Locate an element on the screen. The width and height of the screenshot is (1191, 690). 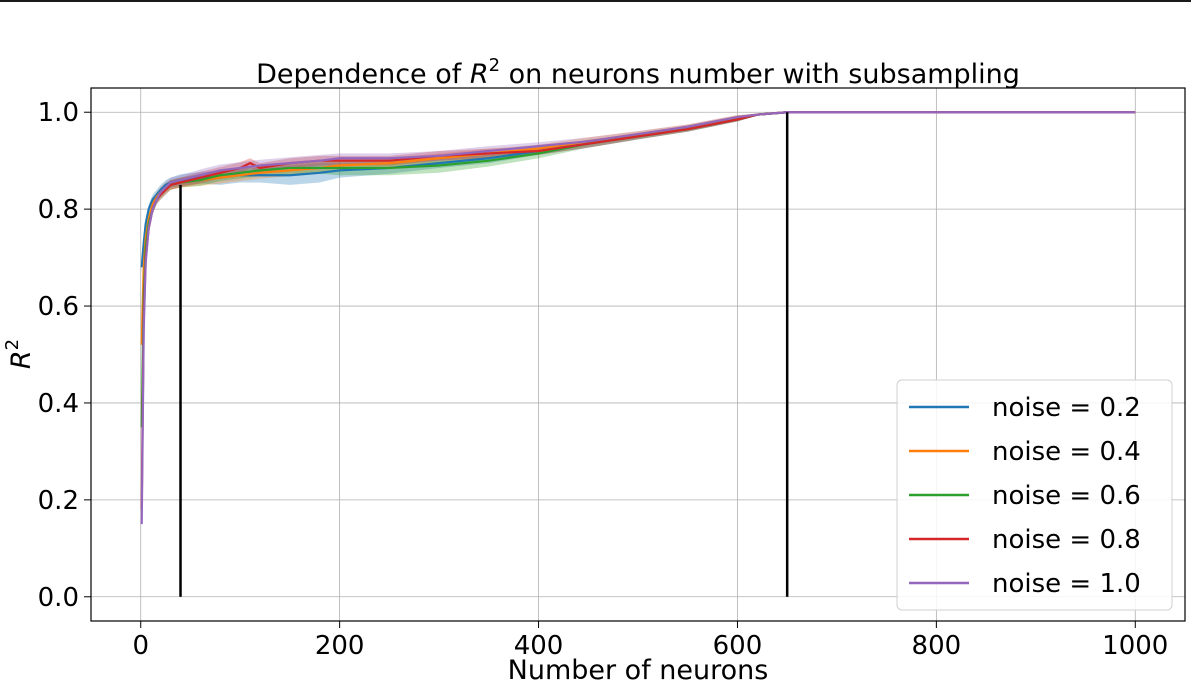
y-tick-label-5: 1.0 is located at coordinates (58, 113).